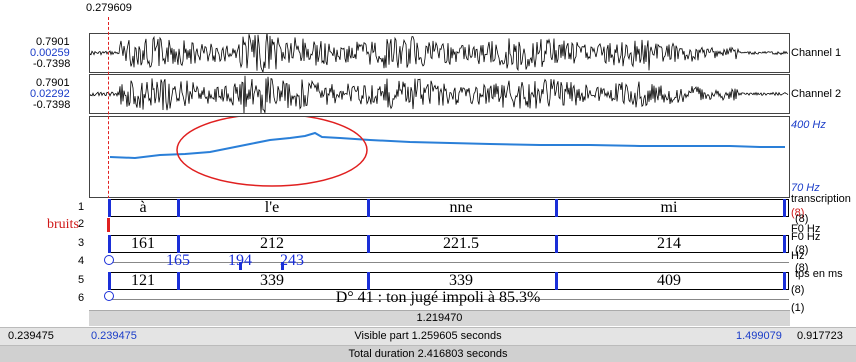  I want to click on tier-6-annotation: D° 41 : ton jugé impoli à 85.3%, so click(438, 297).